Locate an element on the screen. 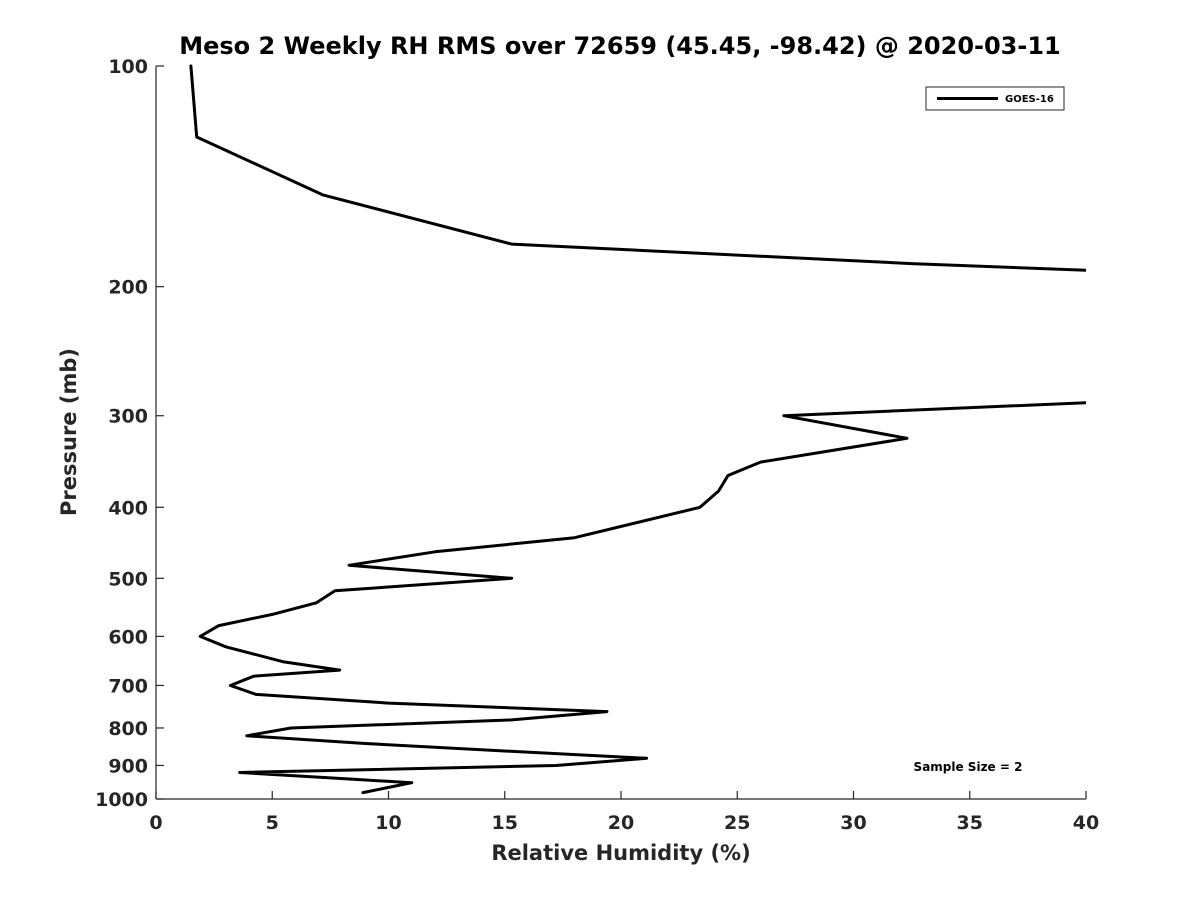 This screenshot has width=1200, height=900. legend-label-goes-16: GOES-16 is located at coordinates (1029, 99).